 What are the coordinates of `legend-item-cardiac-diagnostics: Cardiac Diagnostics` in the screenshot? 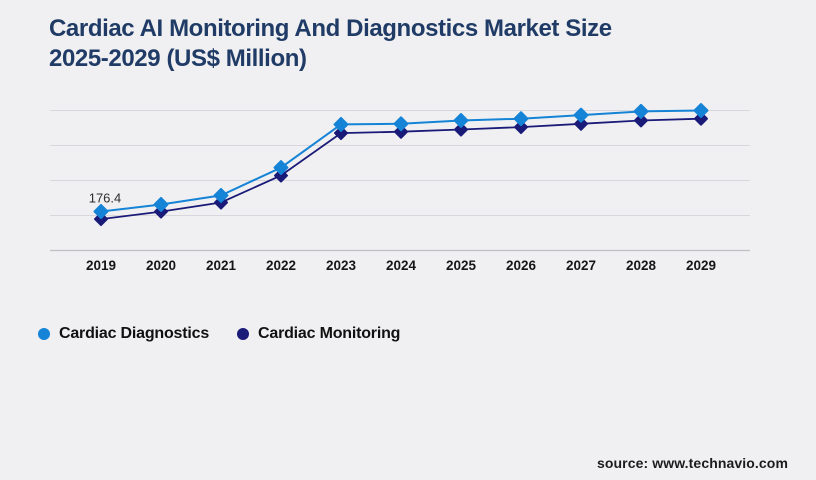 It's located at (123, 334).